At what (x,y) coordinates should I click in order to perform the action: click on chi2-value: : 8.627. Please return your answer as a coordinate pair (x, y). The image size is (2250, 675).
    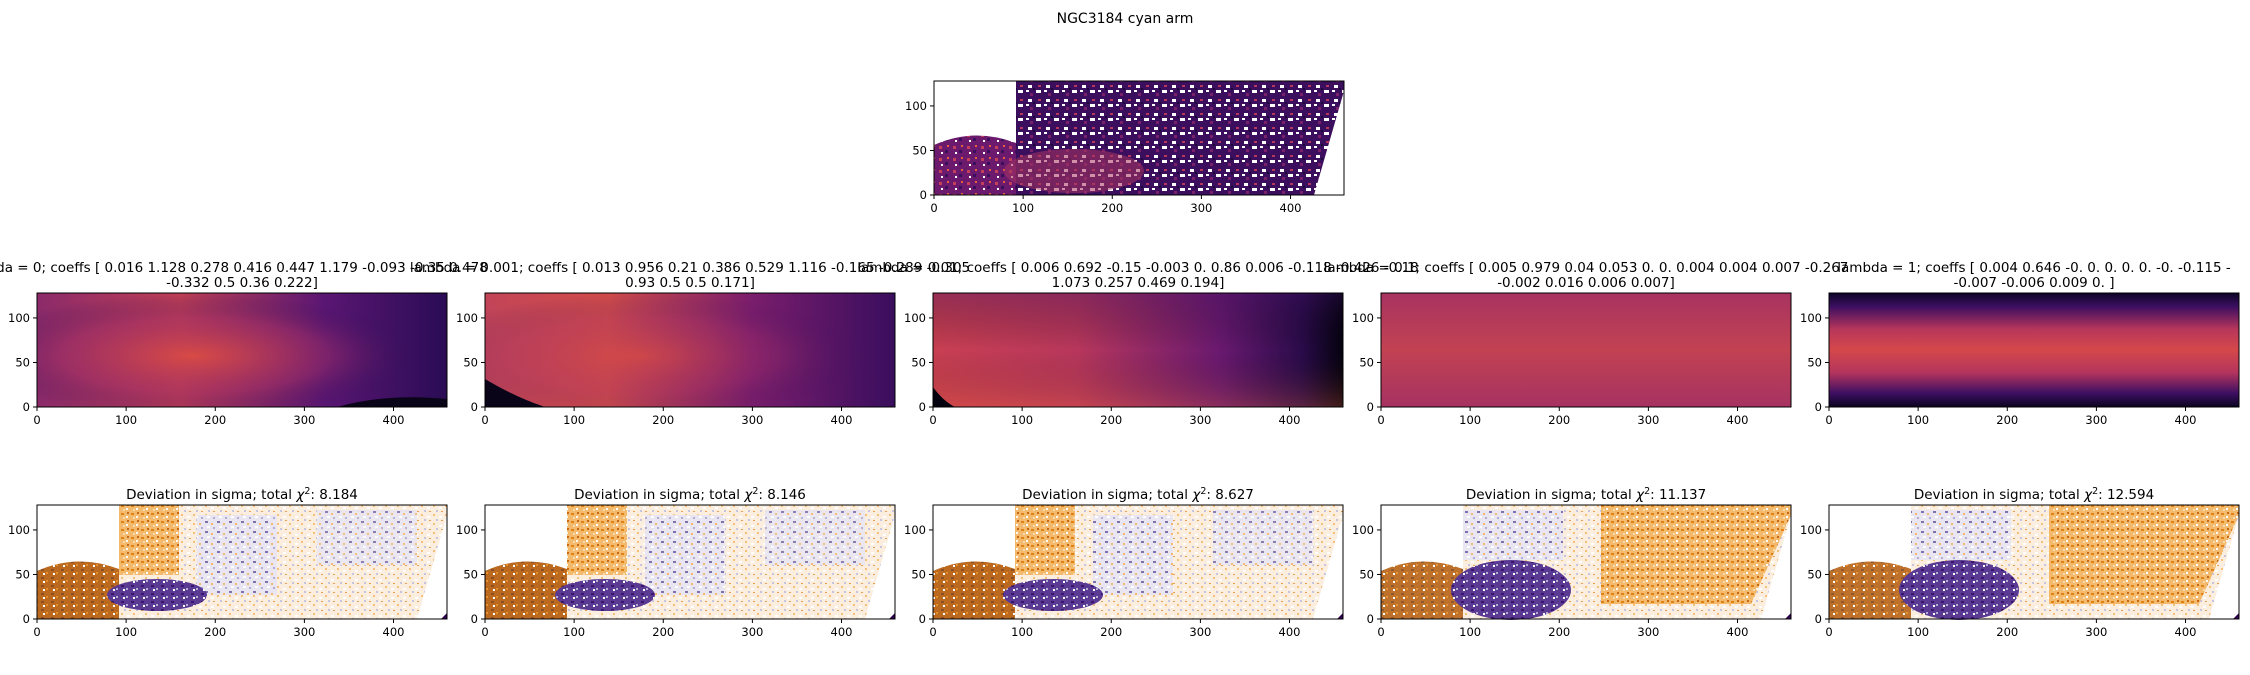
    Looking at the image, I should click on (1230, 495).